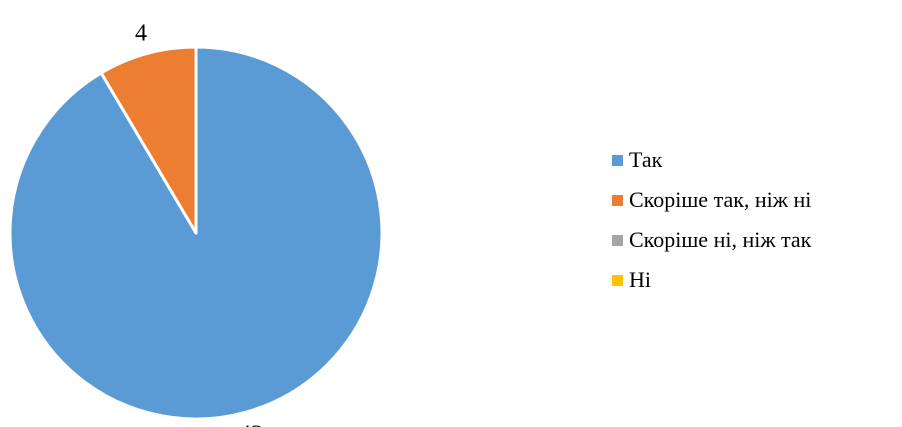  I want to click on legend-item-tak: Так, so click(711, 160).